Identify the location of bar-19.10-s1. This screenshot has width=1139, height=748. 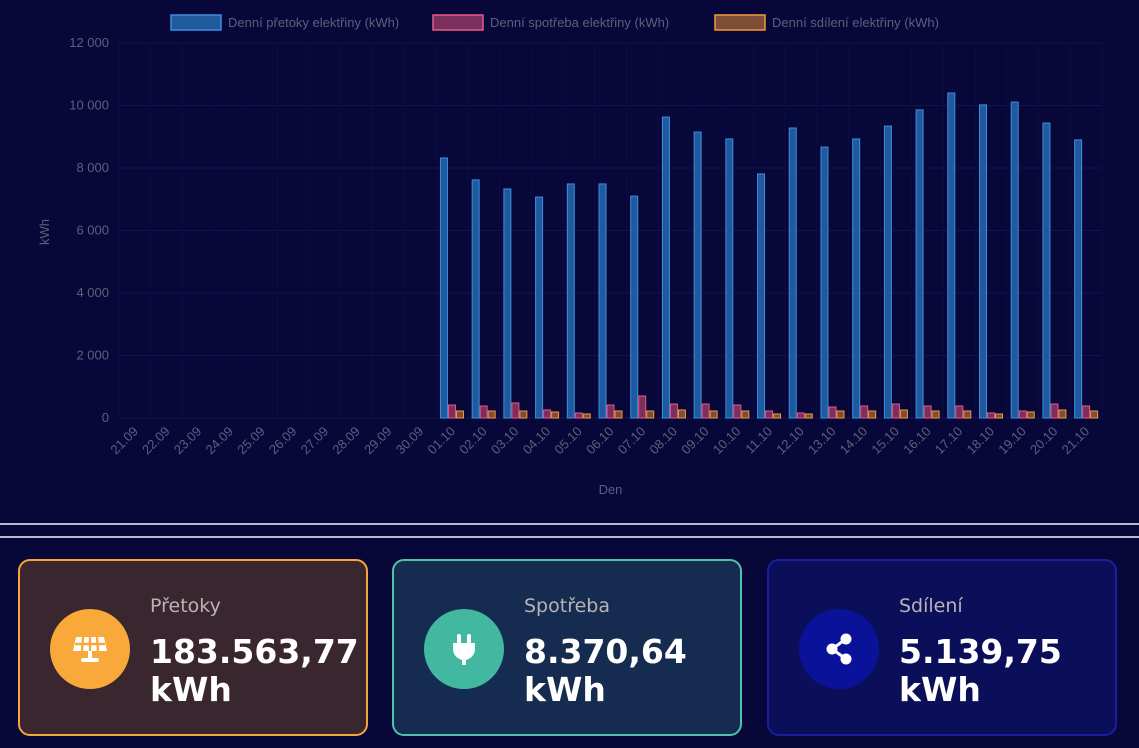
(1022, 414).